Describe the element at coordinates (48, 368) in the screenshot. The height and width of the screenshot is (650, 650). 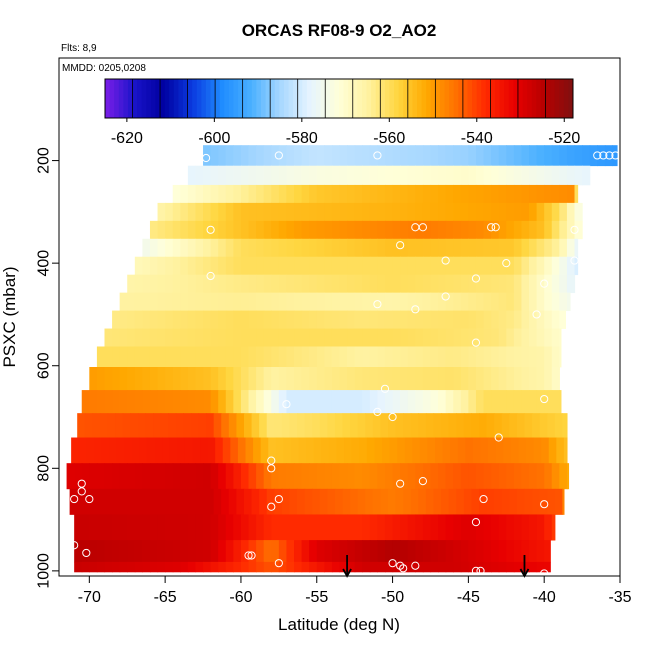
I see `y-axis: 200 400 600 800 1000` at that location.